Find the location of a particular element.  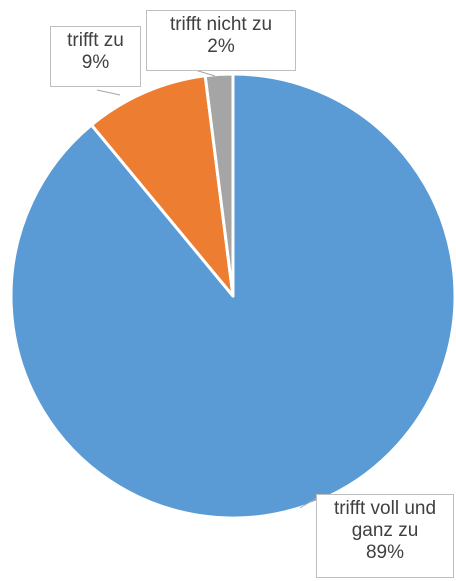

pie-slice-trifft-zu is located at coordinates (162, 186).